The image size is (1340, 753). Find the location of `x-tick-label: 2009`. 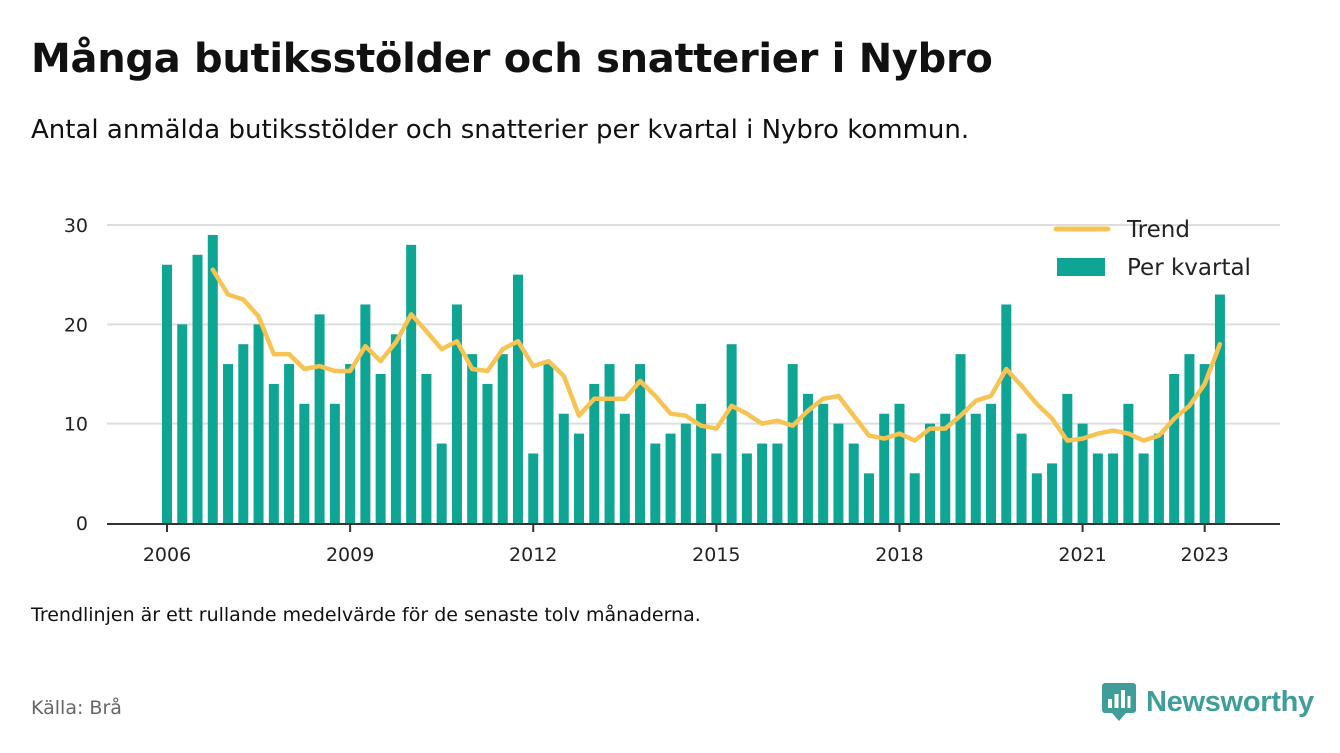

x-tick-label: 2009 is located at coordinates (350, 555).